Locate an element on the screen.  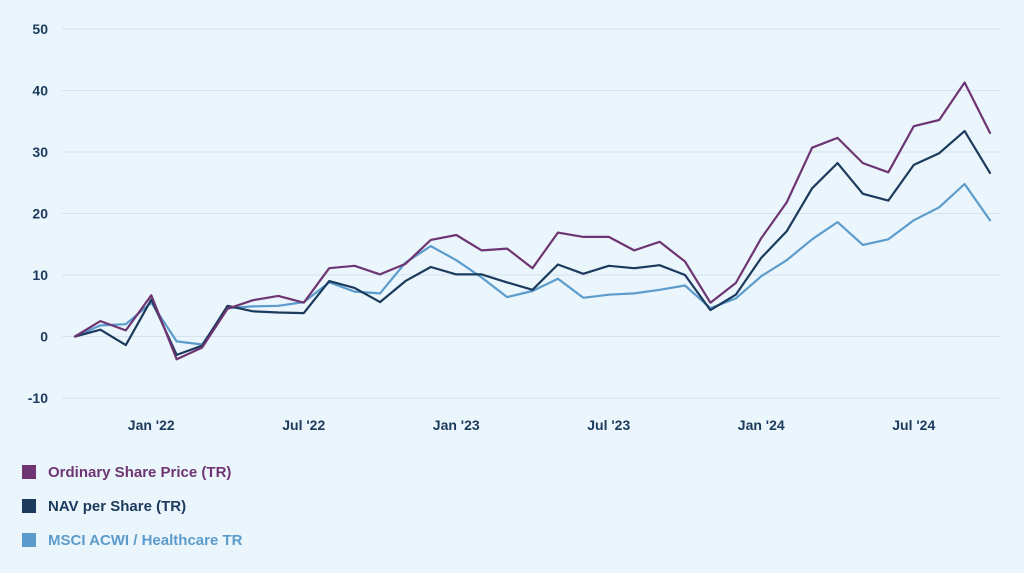
y-tick-label: -10 is located at coordinates (38, 398).